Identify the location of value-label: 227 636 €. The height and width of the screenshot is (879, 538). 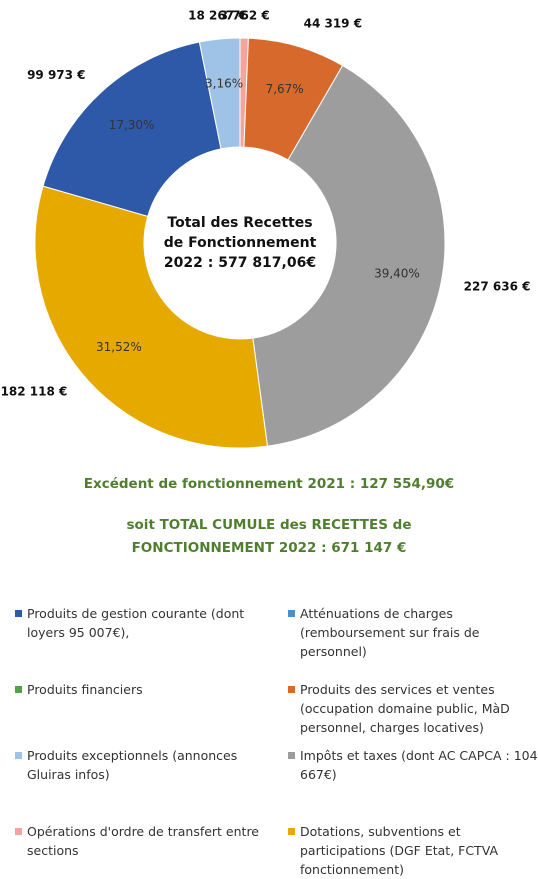
(497, 287).